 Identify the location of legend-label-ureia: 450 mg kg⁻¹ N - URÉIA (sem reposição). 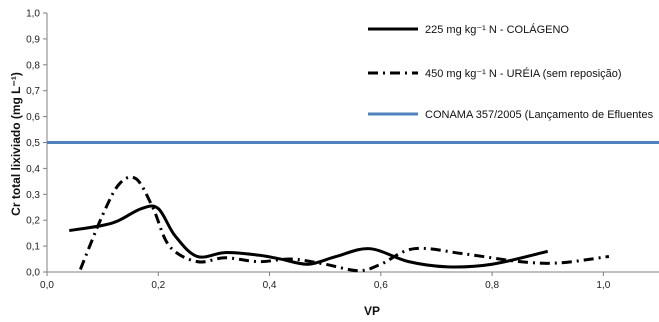
(523, 73).